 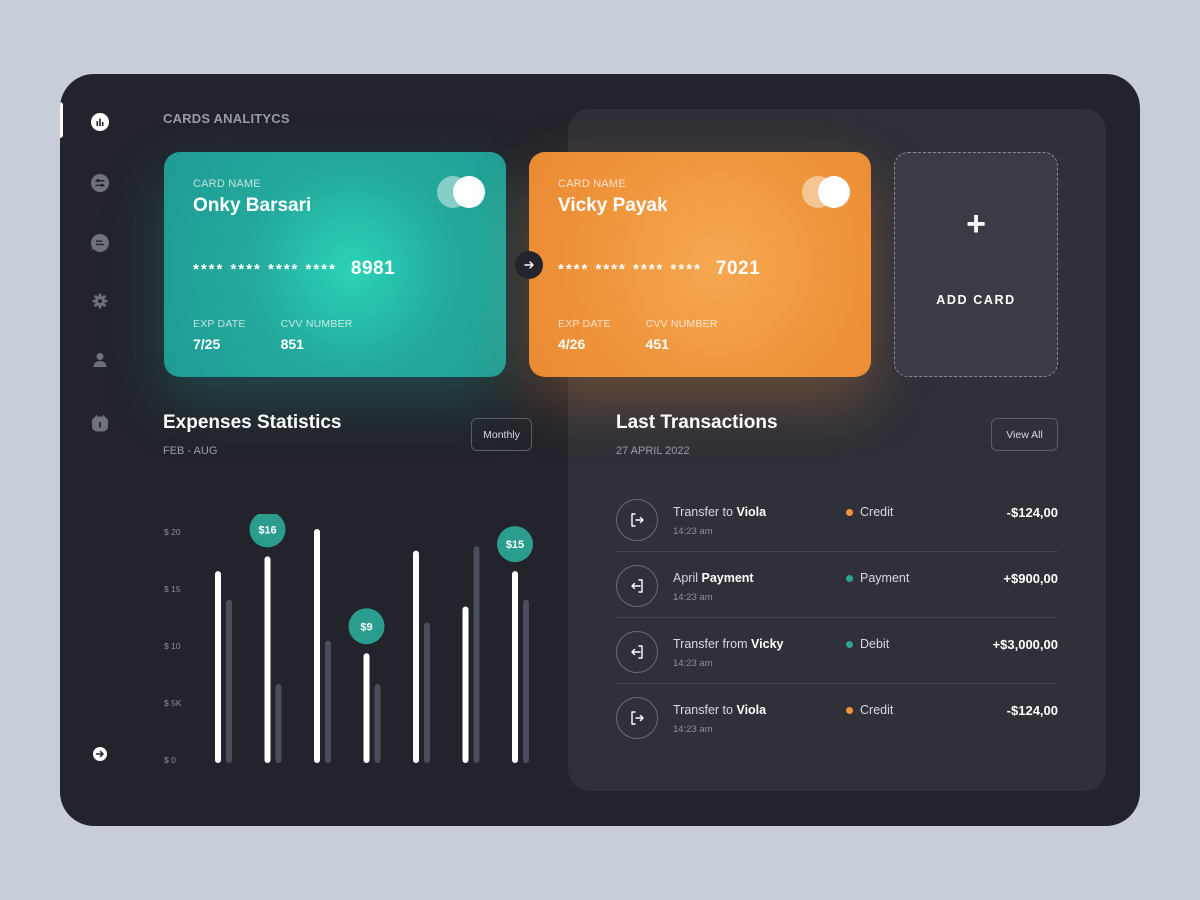 What do you see at coordinates (712, 644) in the screenshot?
I see `transaction-prefix: Transfer from` at bounding box center [712, 644].